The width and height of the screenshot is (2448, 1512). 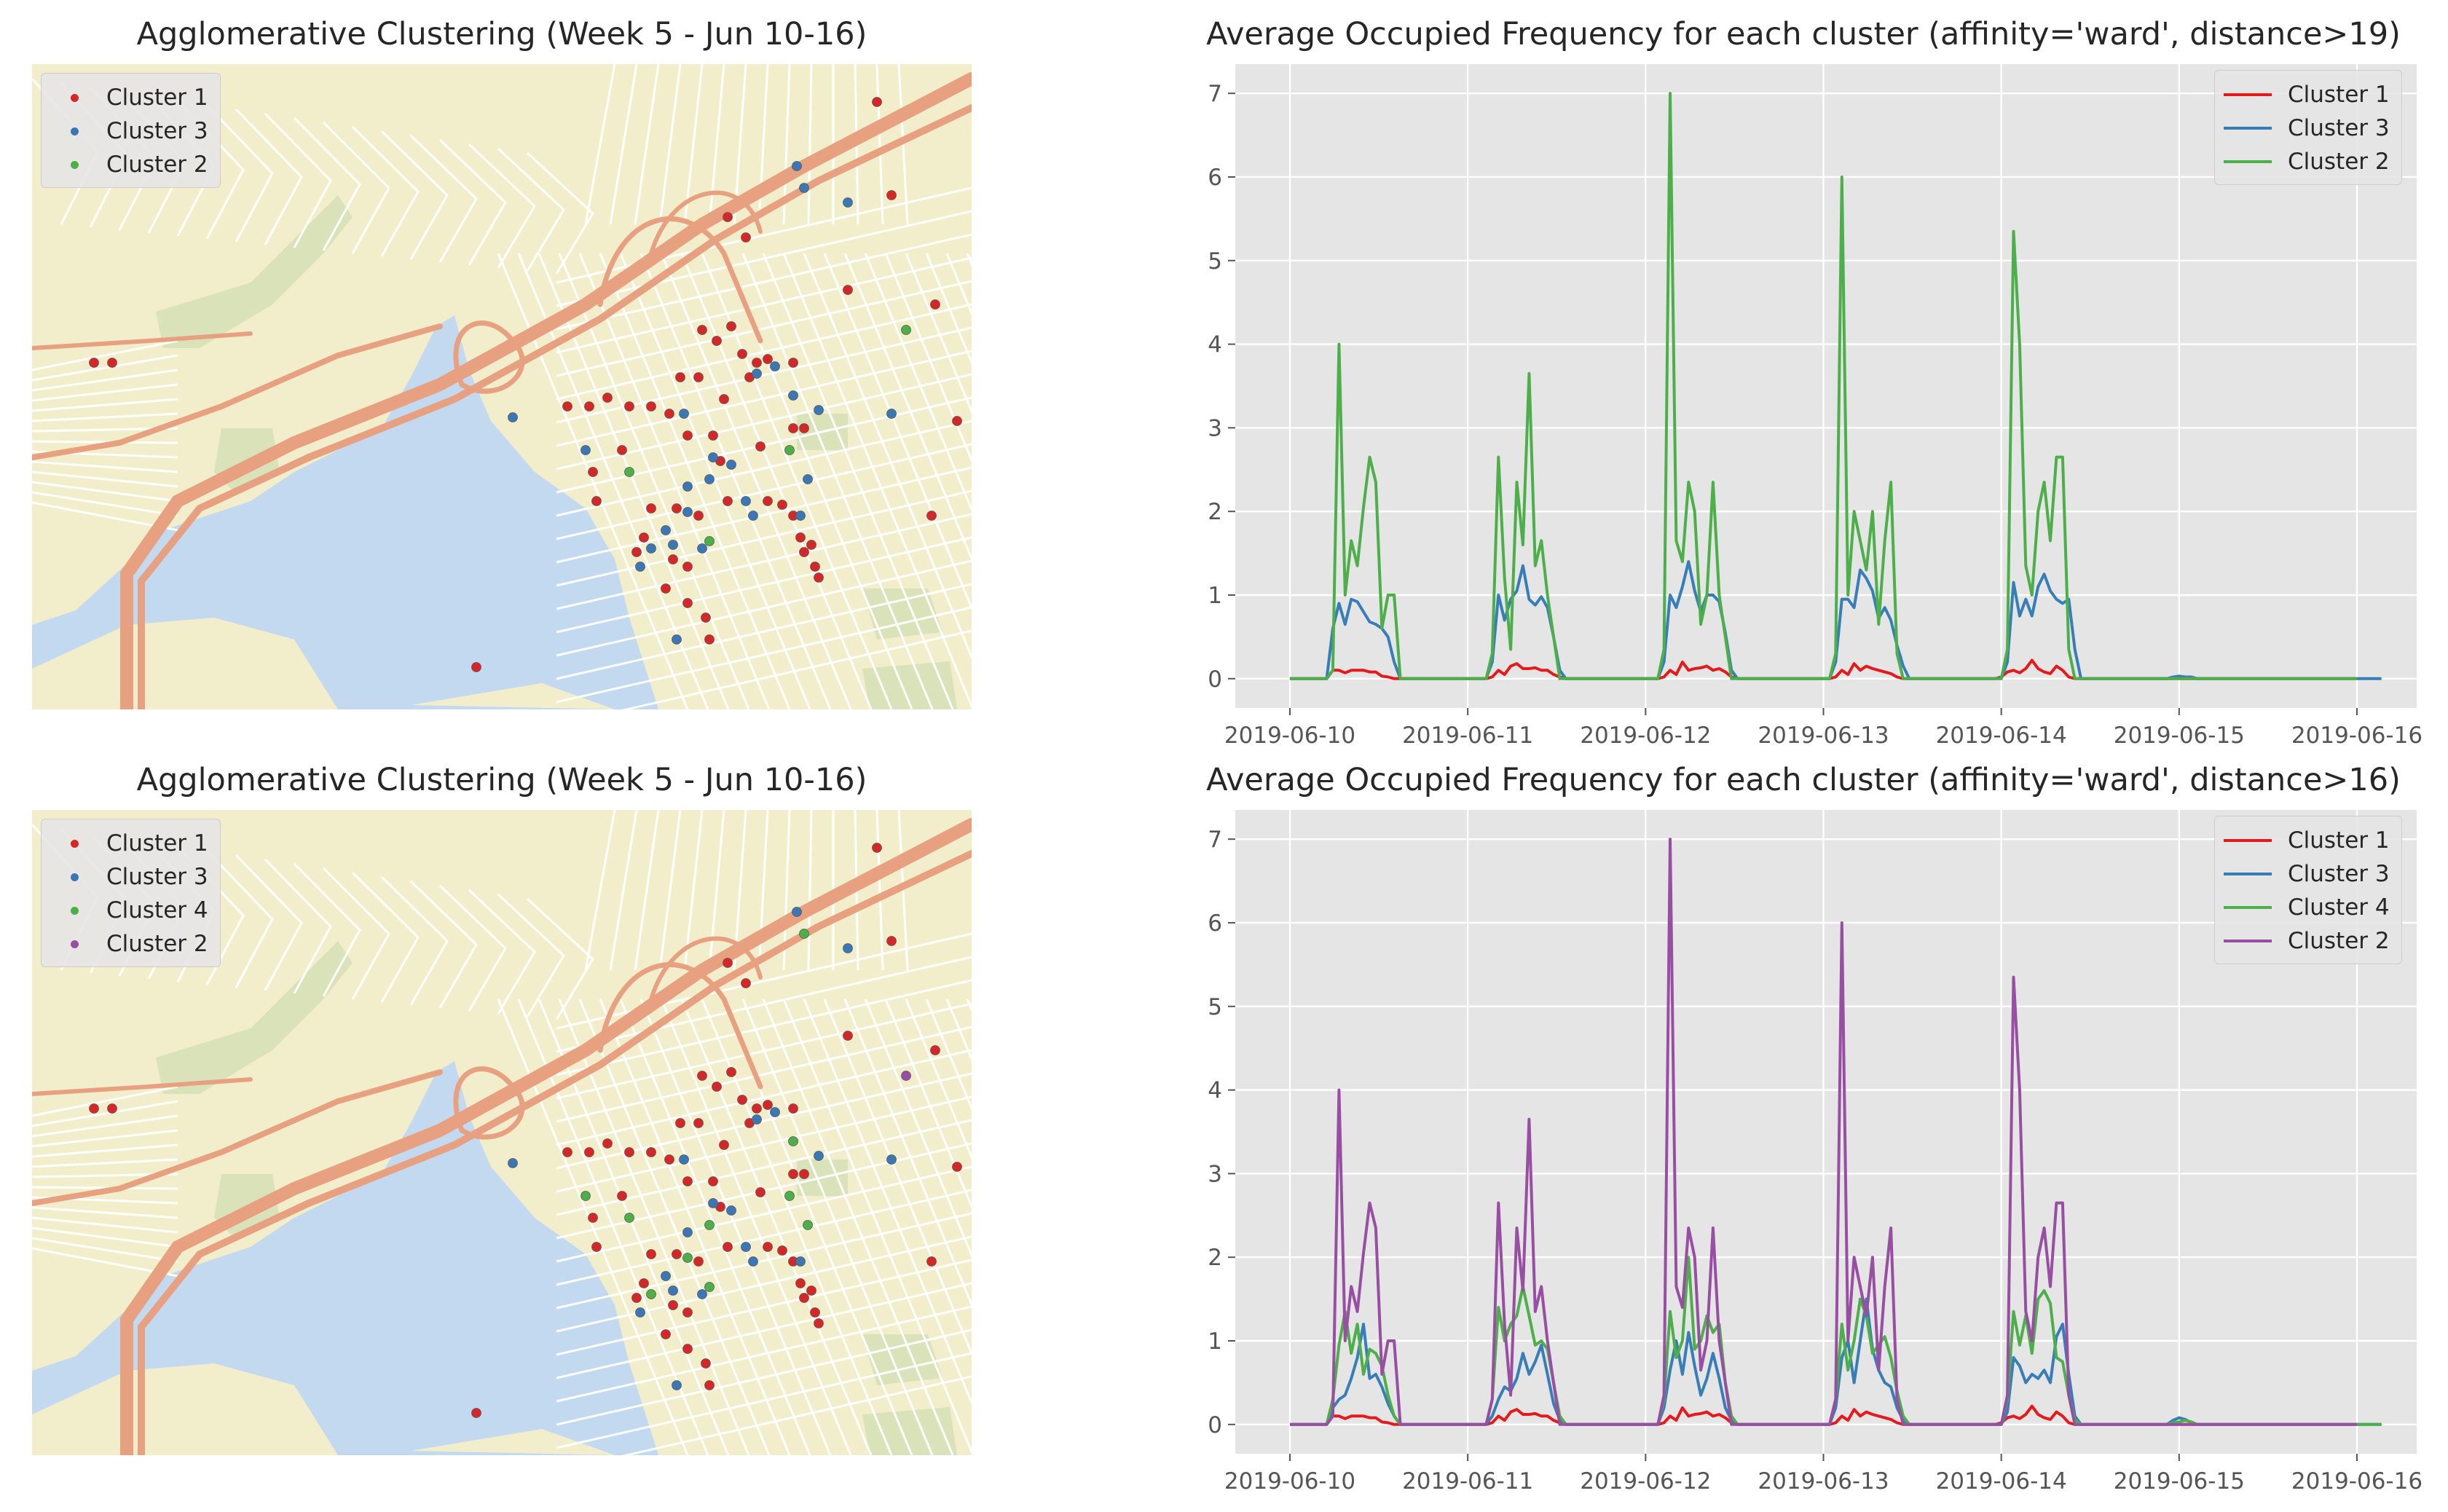 What do you see at coordinates (680, 1026) in the screenshot?
I see `ramp` at bounding box center [680, 1026].